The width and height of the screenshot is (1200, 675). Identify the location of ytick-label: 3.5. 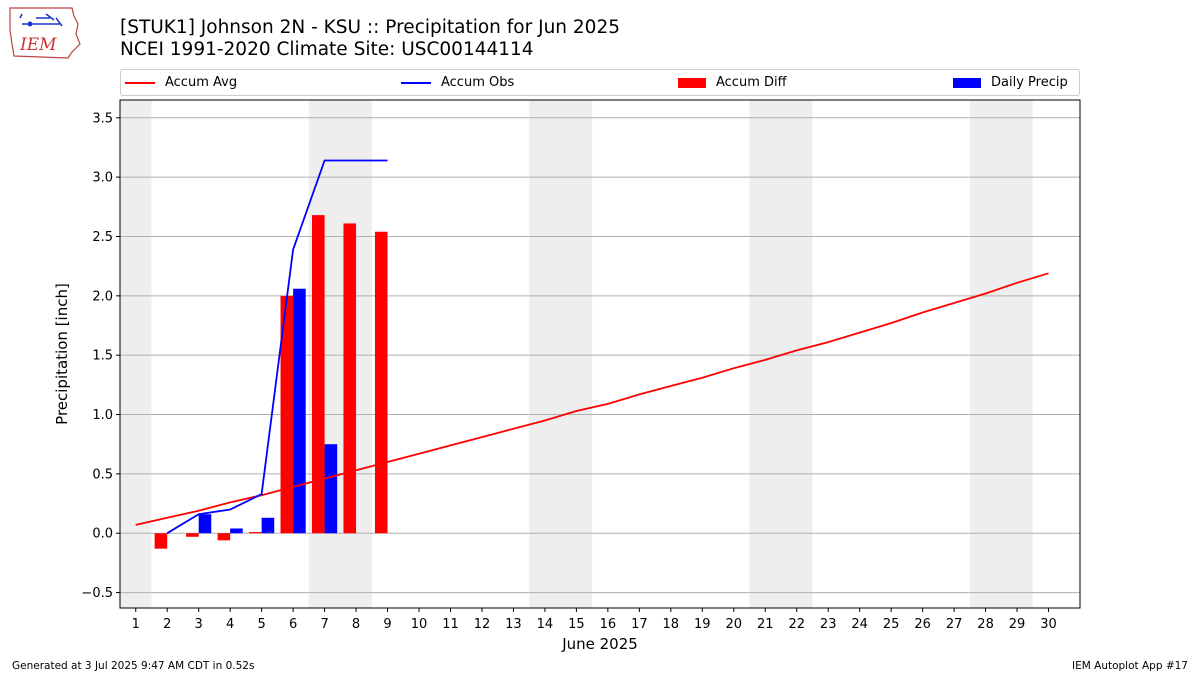
(102, 118).